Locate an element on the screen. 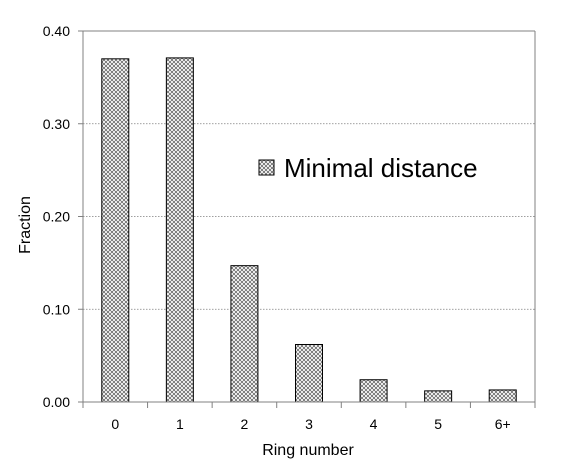 The height and width of the screenshot is (468, 567). legend: Minimal distance is located at coordinates (368, 168).